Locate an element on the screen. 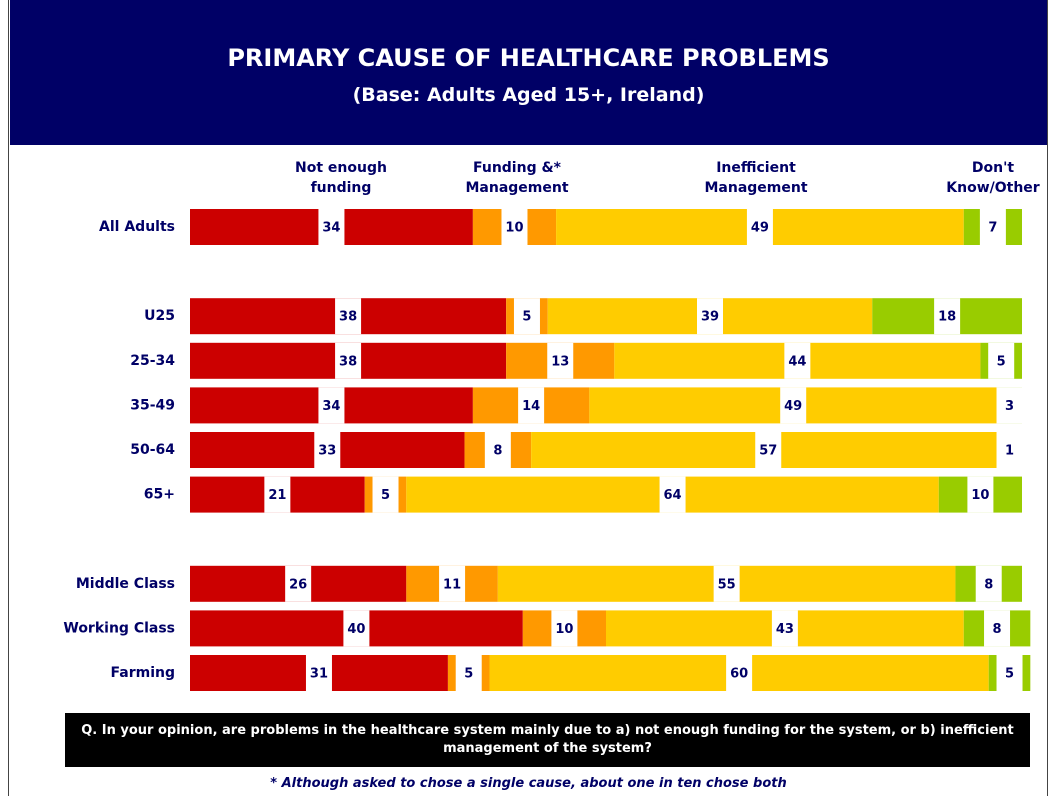 The width and height of the screenshot is (1057, 796). value-label: 31 is located at coordinates (319, 674).